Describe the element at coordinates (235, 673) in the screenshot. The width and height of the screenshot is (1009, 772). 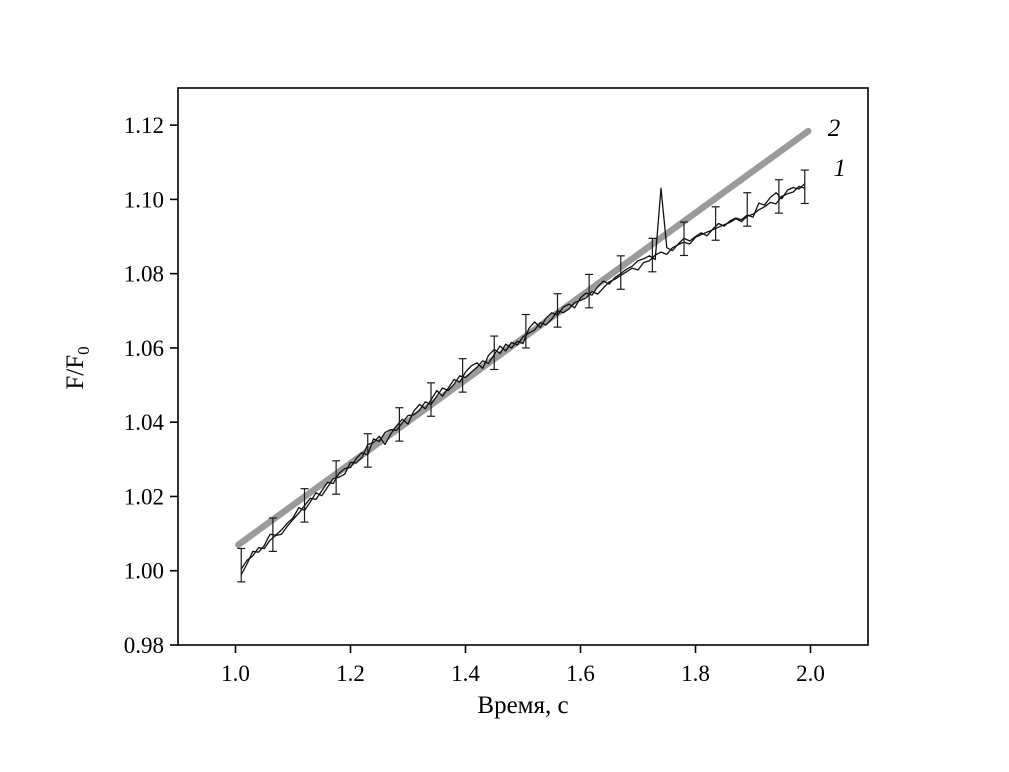
I see `x-tick-label: 1.0` at that location.